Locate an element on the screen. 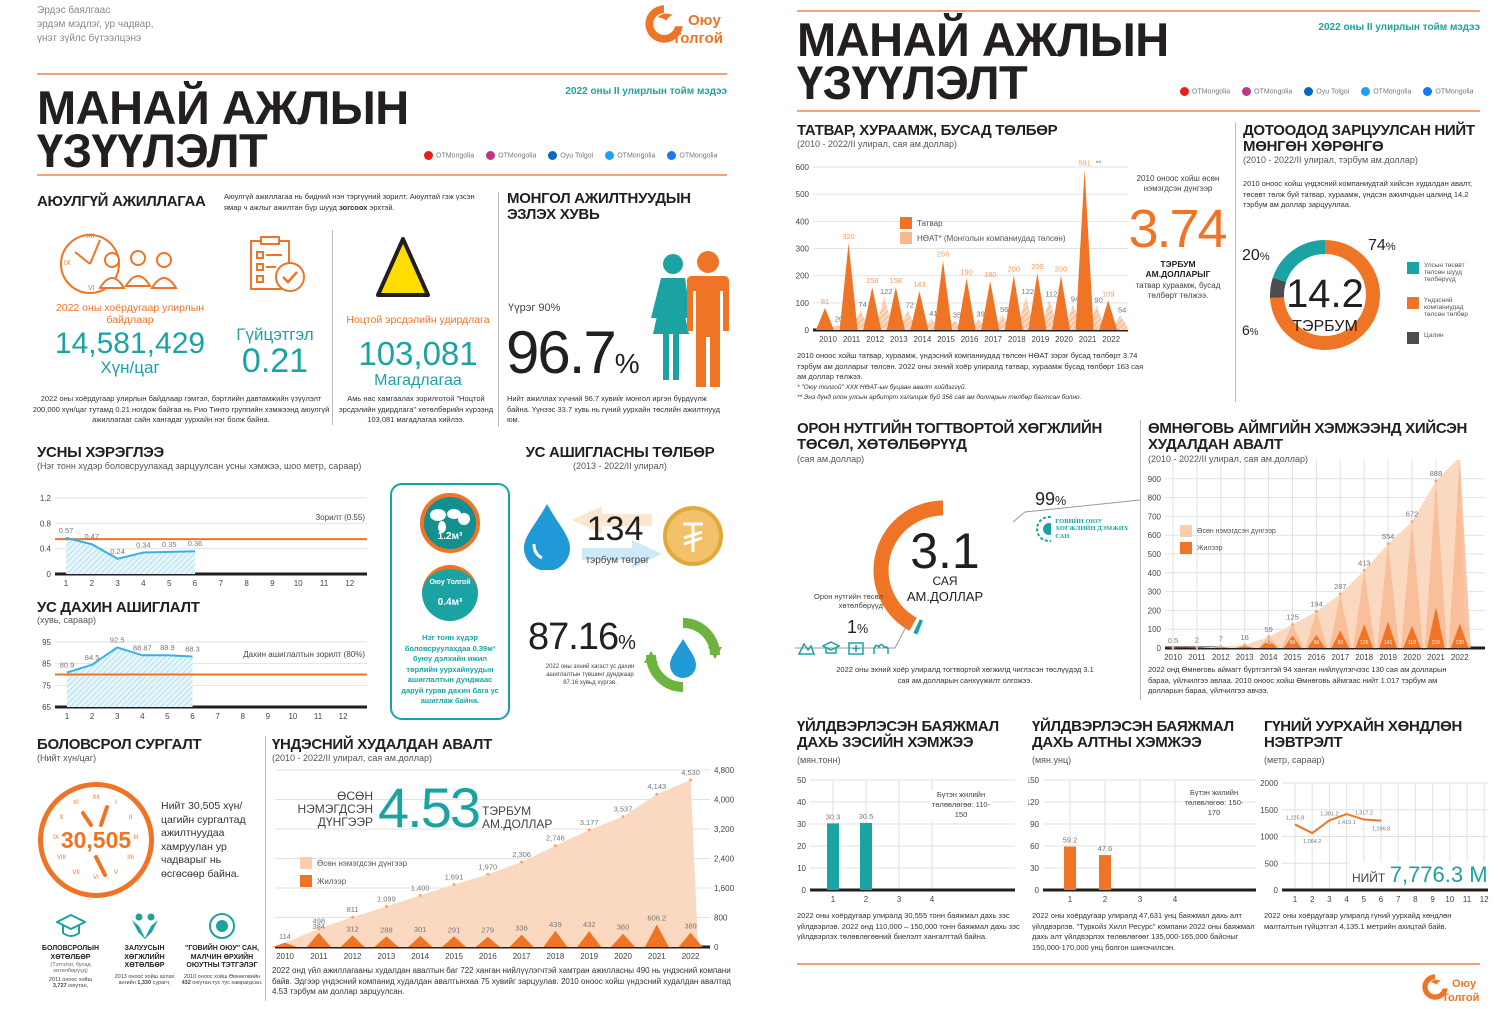 The width and height of the screenshot is (1500, 1009). data-label: 0.34 is located at coordinates (143, 544).